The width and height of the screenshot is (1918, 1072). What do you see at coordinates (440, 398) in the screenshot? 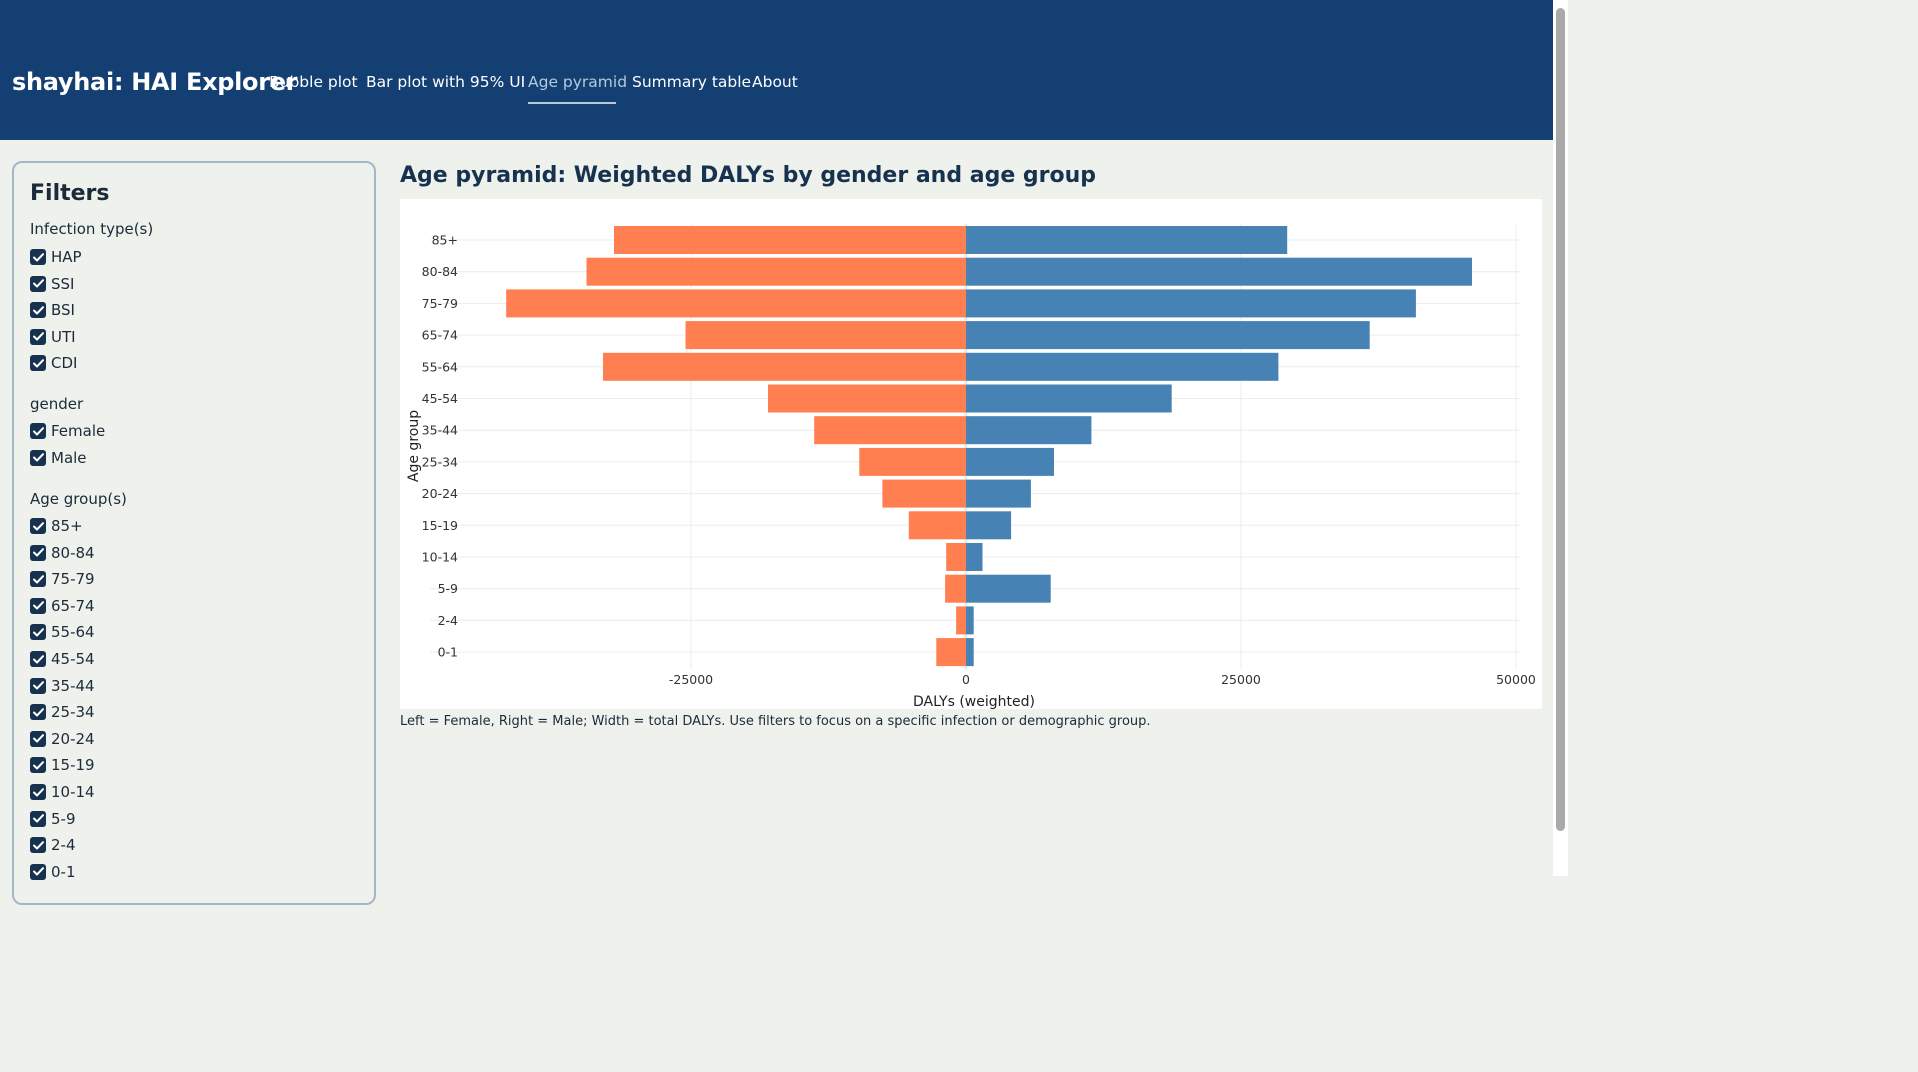
I see `y-tick-label: 45-54` at bounding box center [440, 398].